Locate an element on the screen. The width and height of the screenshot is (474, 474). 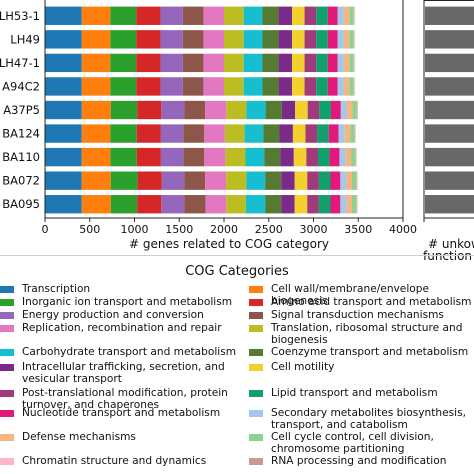
legend-item: Transcription is located at coordinates (122, 290).